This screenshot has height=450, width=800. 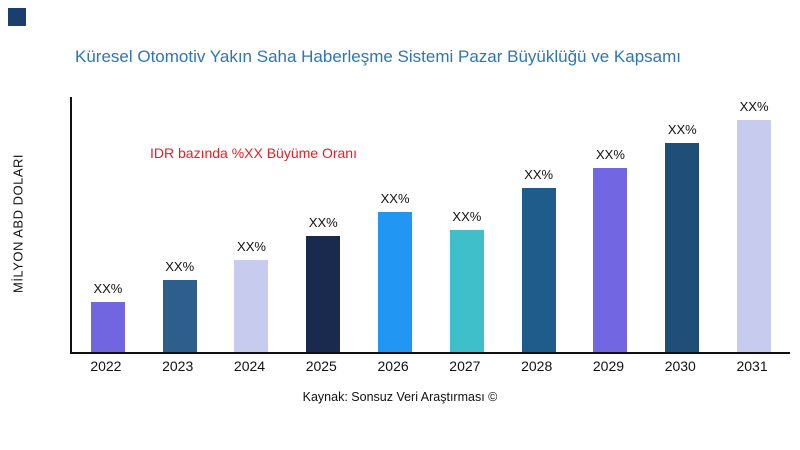 I want to click on x-tick-label: 2025, so click(x=321, y=366).